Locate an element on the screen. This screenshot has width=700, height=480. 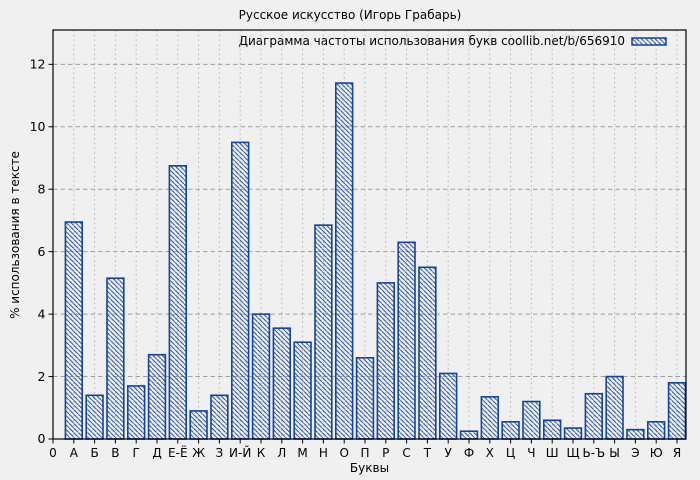
bar-Н is located at coordinates (323, 332).